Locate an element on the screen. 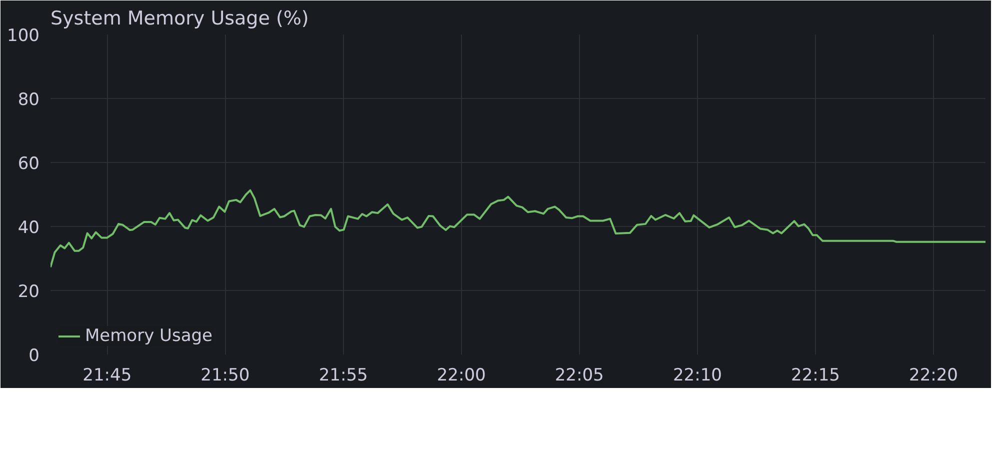 This screenshot has width=1000, height=472. y-tick-label: 0 is located at coordinates (34, 356).